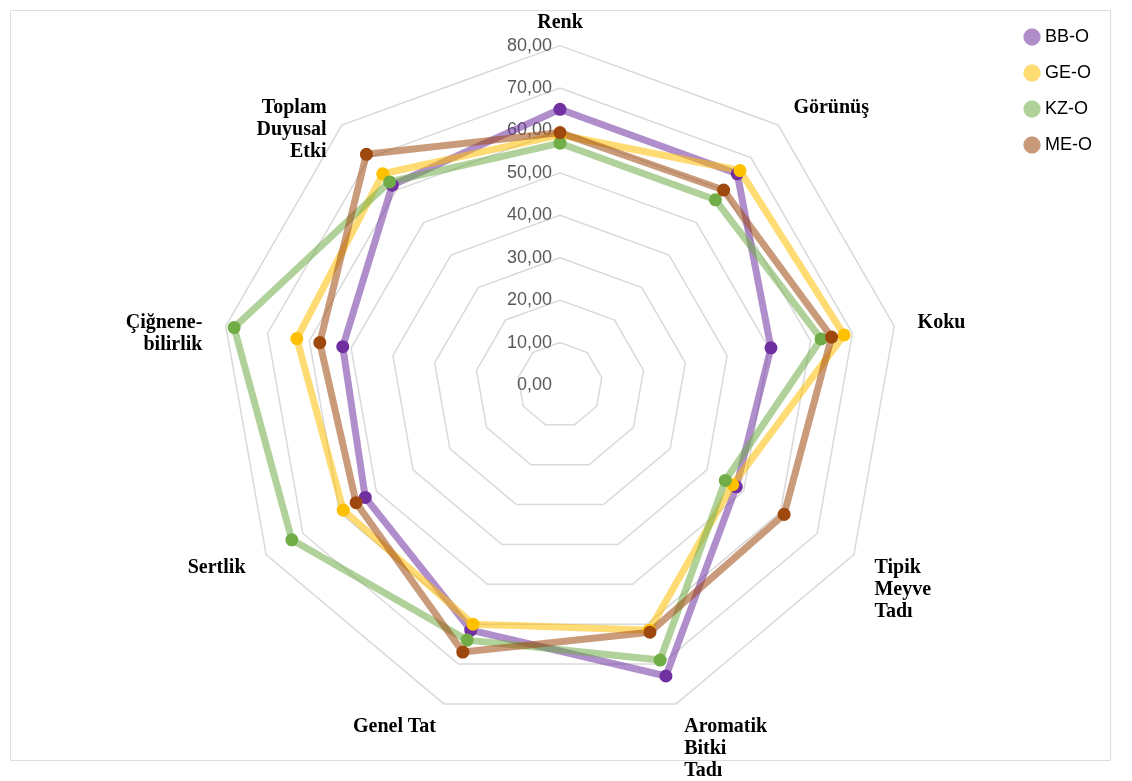 This screenshot has height=781, width=1132. I want to click on y-tick-label: 0,00, so click(534, 384).